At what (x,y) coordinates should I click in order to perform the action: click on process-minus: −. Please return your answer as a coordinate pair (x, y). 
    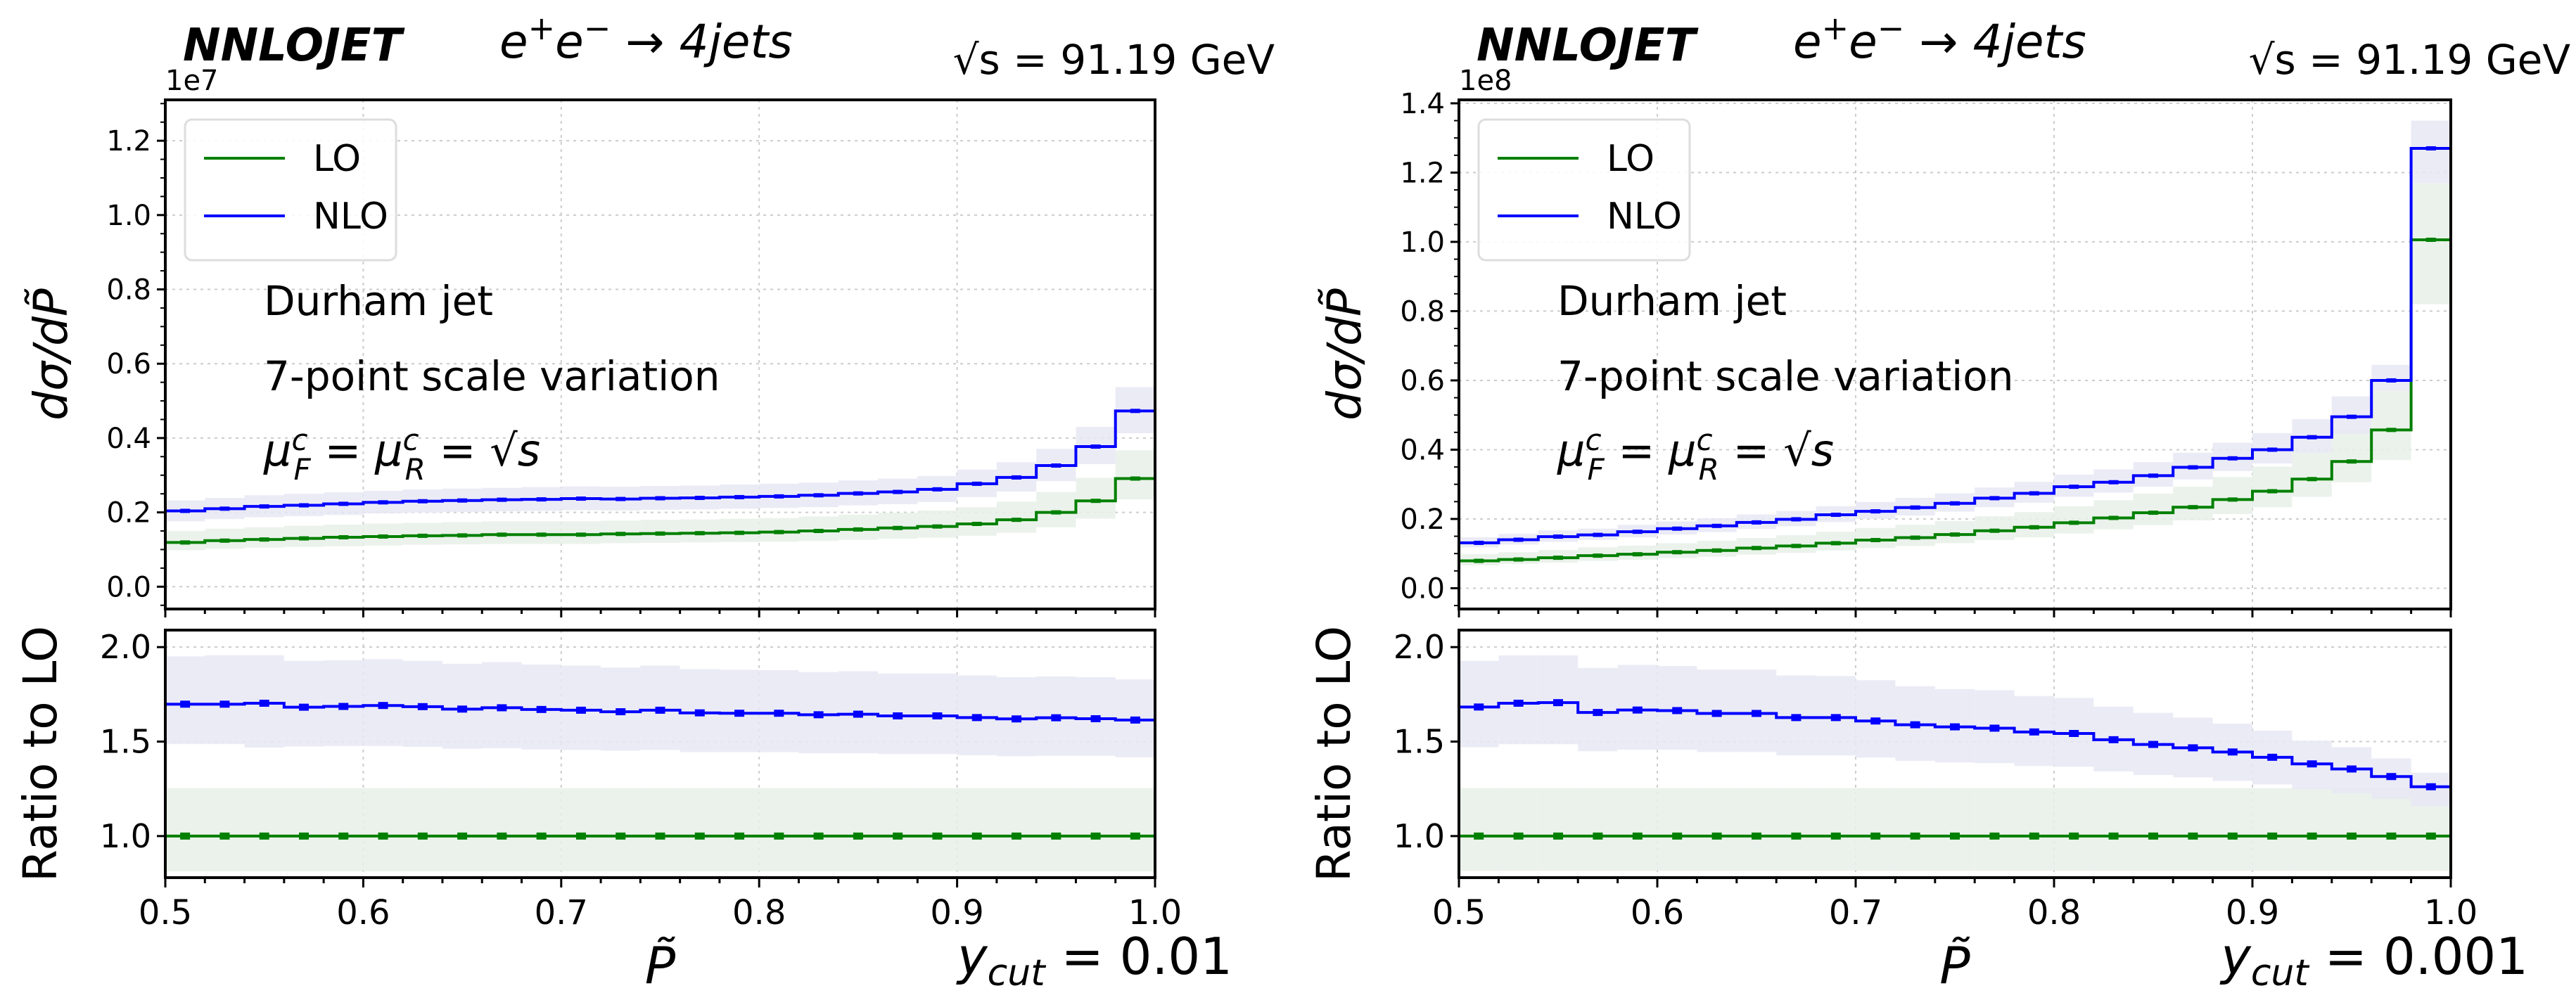
    Looking at the image, I should click on (597, 28).